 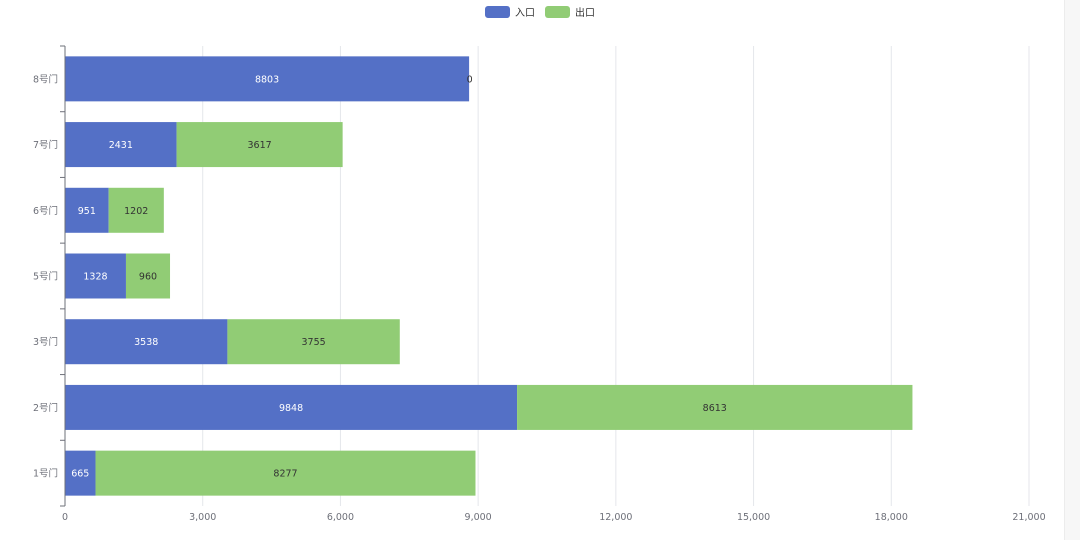 I want to click on bar-value-label: 3538, so click(x=146, y=342).